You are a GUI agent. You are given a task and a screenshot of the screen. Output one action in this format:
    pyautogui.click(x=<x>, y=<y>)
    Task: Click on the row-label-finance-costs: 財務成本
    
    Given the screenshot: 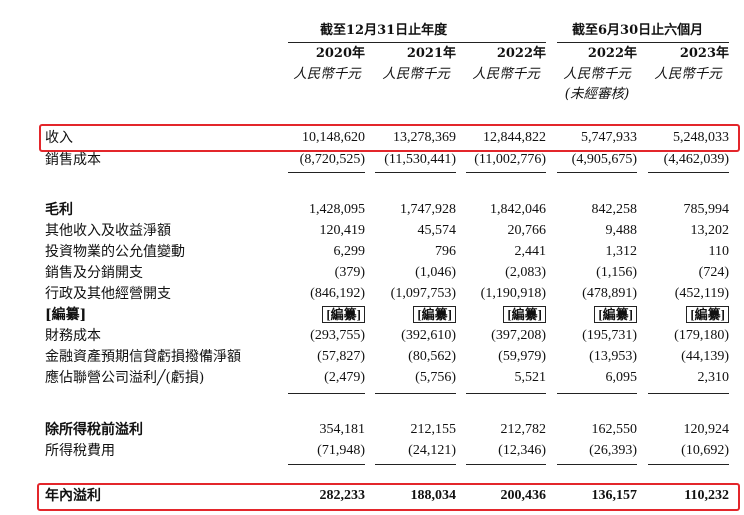 What is the action you would take?
    pyautogui.click(x=73, y=336)
    